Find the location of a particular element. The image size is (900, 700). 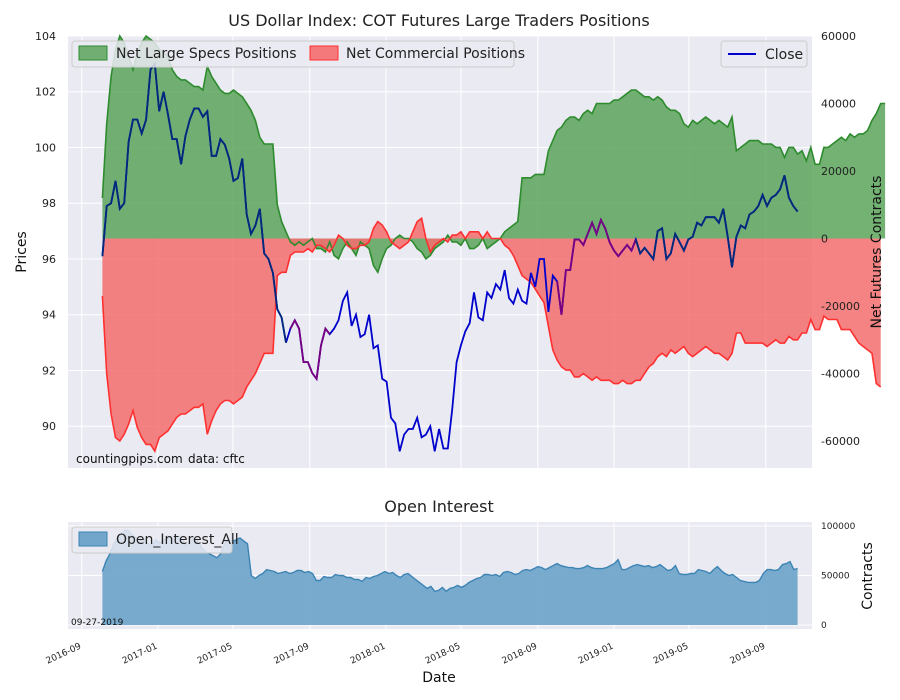

left-tick-label: 104 is located at coordinates (45, 36).